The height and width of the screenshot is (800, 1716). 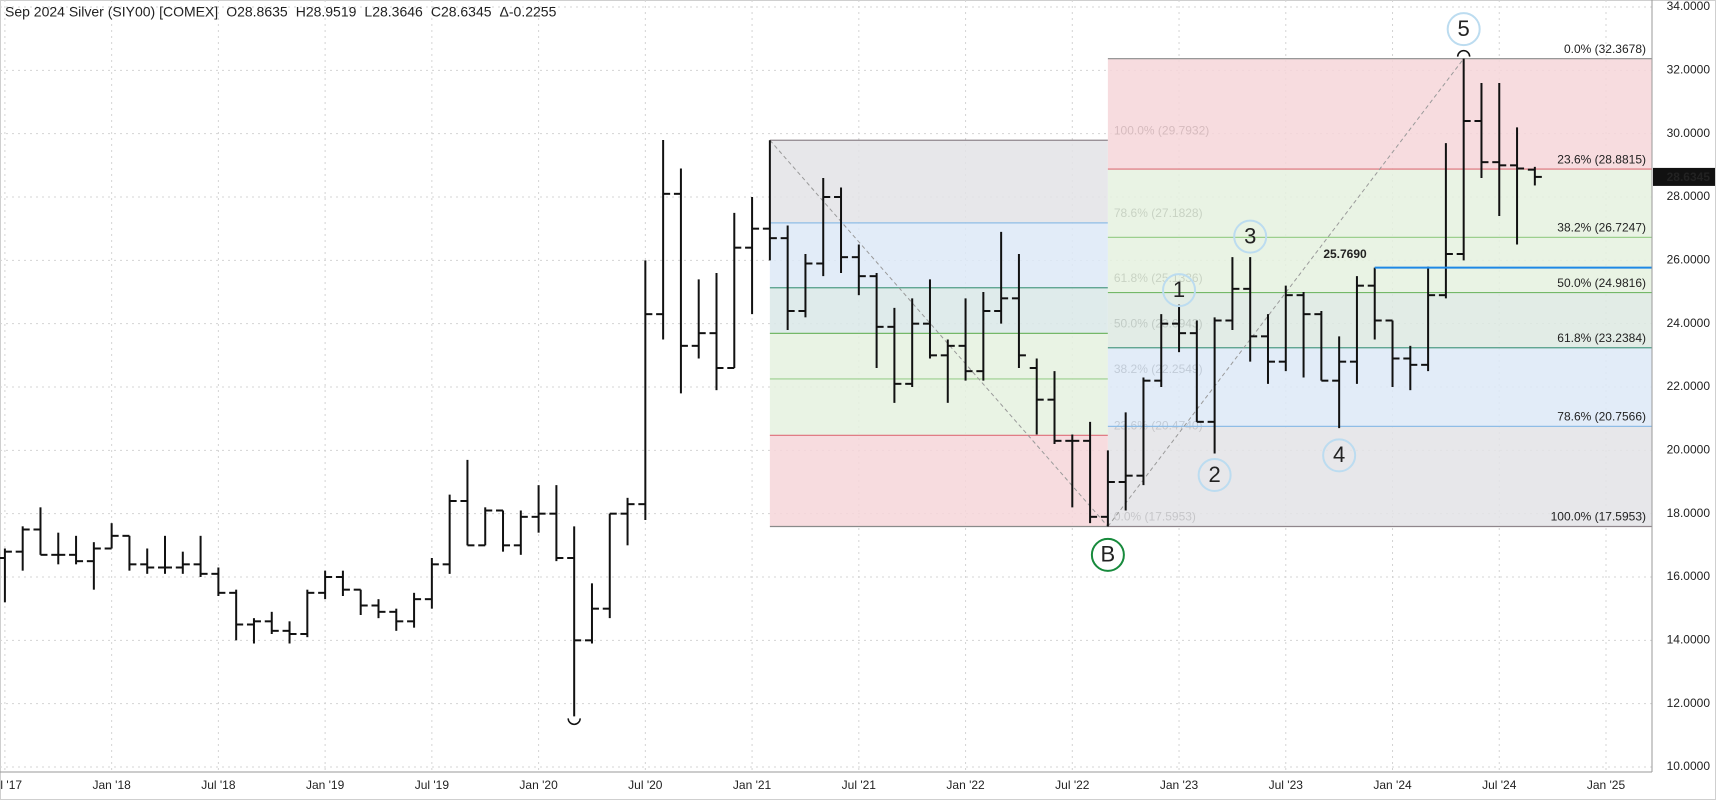 What do you see at coordinates (1689, 450) in the screenshot?
I see `y-tick-label: 20.0000` at bounding box center [1689, 450].